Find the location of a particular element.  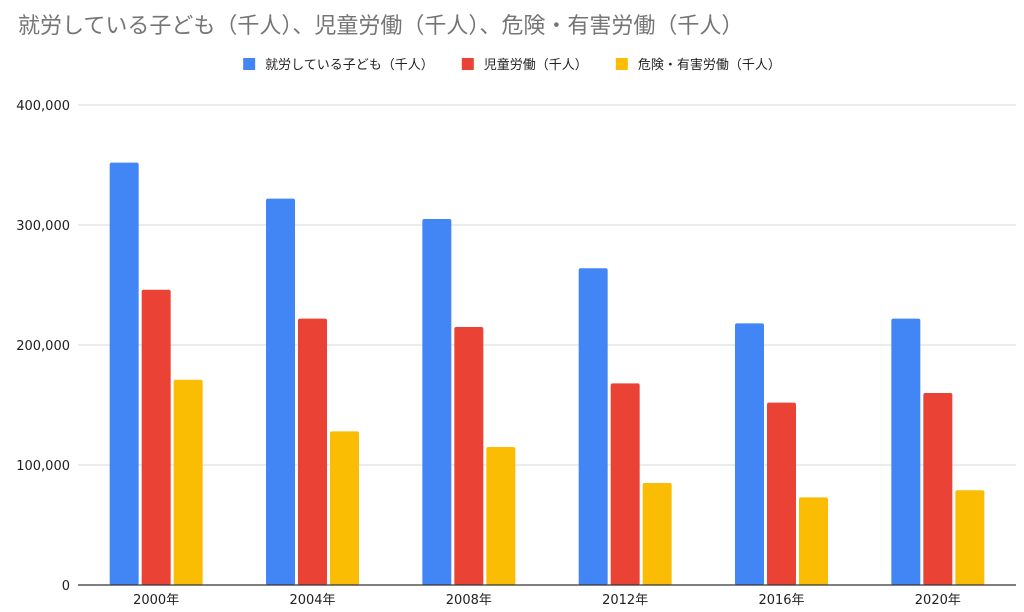

legend-label: 児童労働（千人） is located at coordinates (536, 65).